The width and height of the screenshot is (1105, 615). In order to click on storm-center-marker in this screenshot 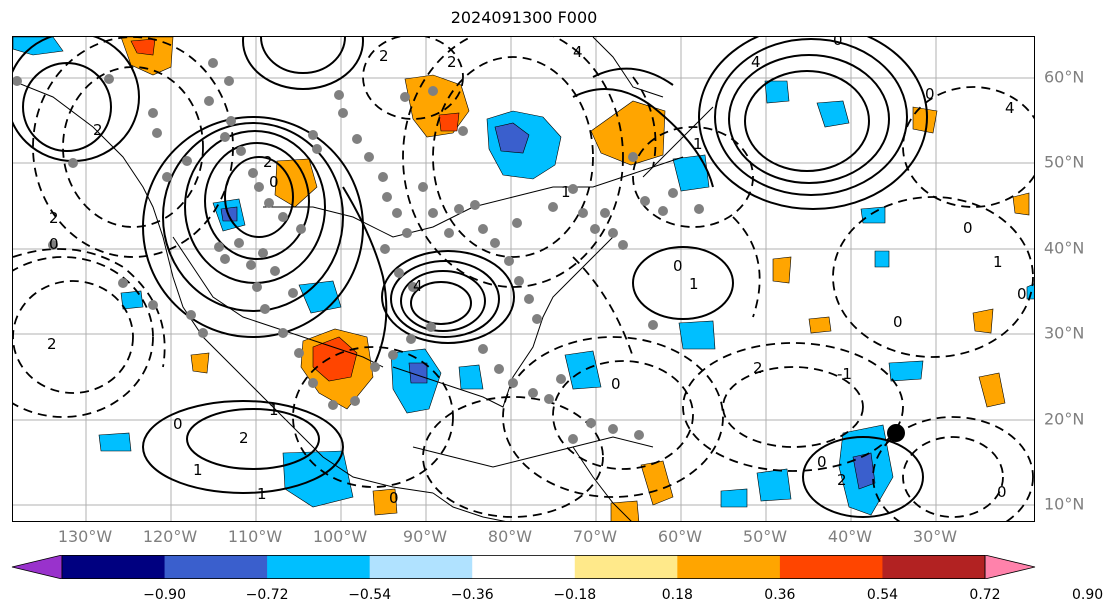, I will do `click(896, 433)`.